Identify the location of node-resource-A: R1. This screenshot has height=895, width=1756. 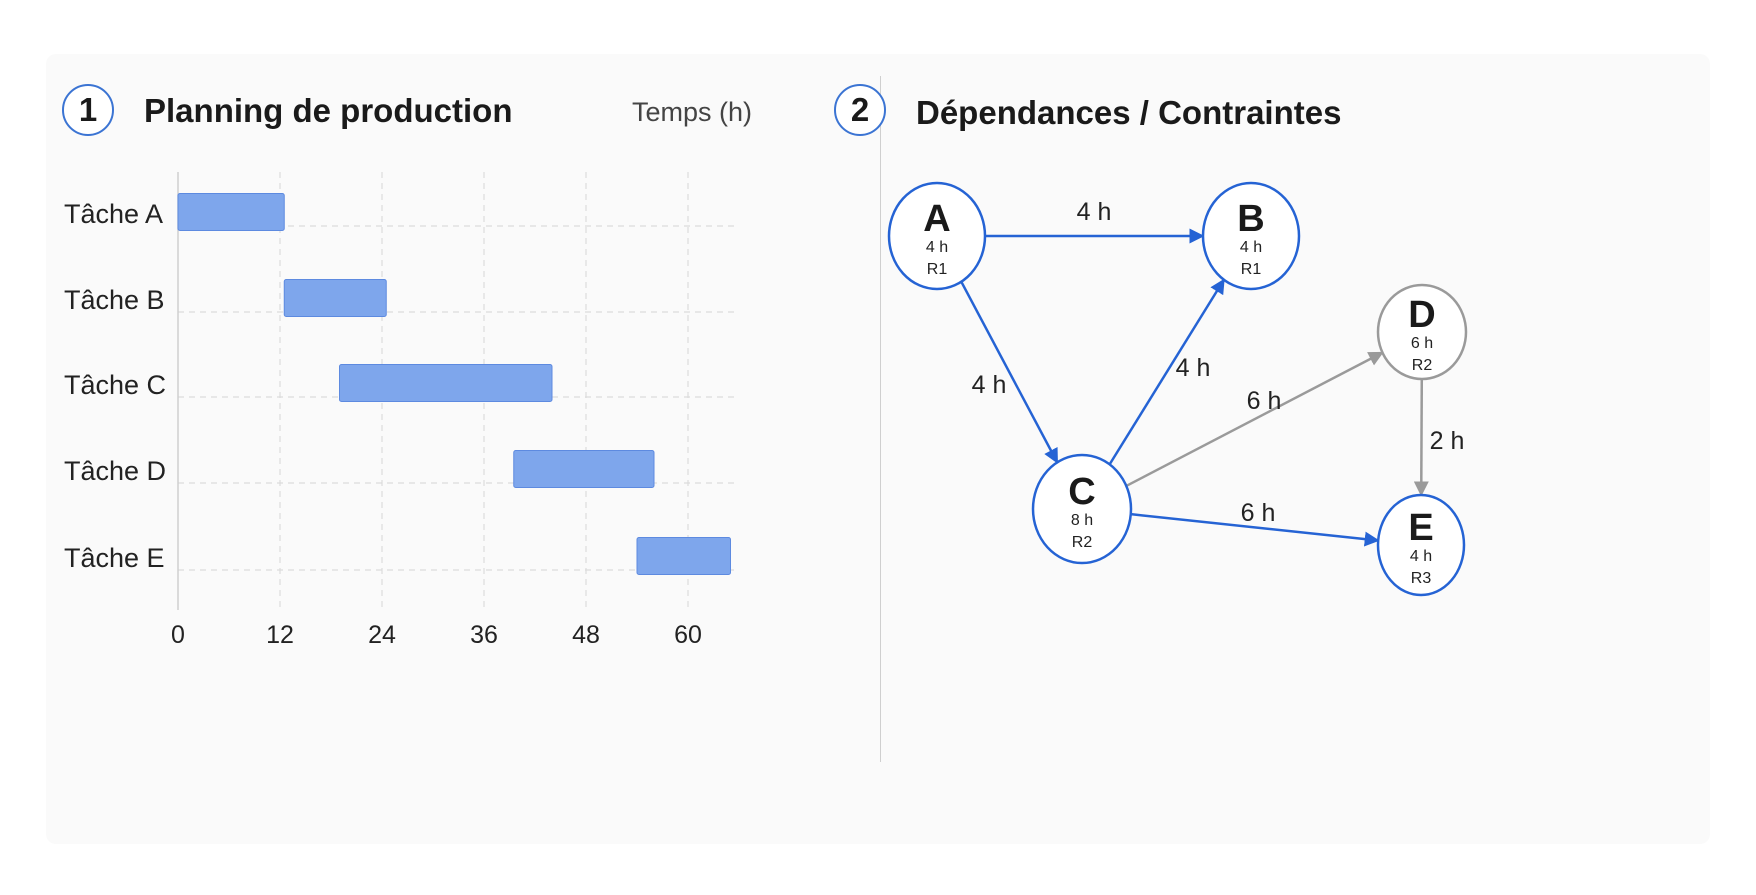
(937, 269).